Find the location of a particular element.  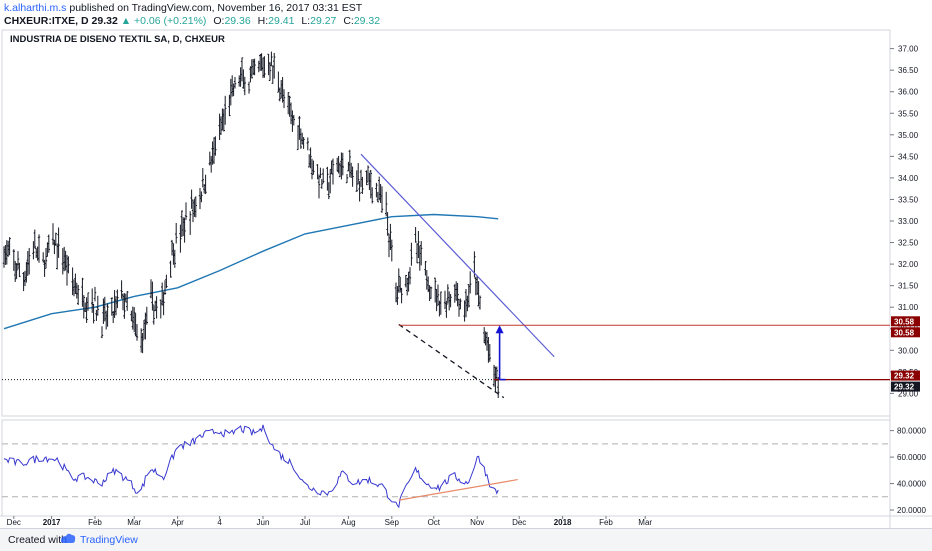

moving-average-line is located at coordinates (251, 271).